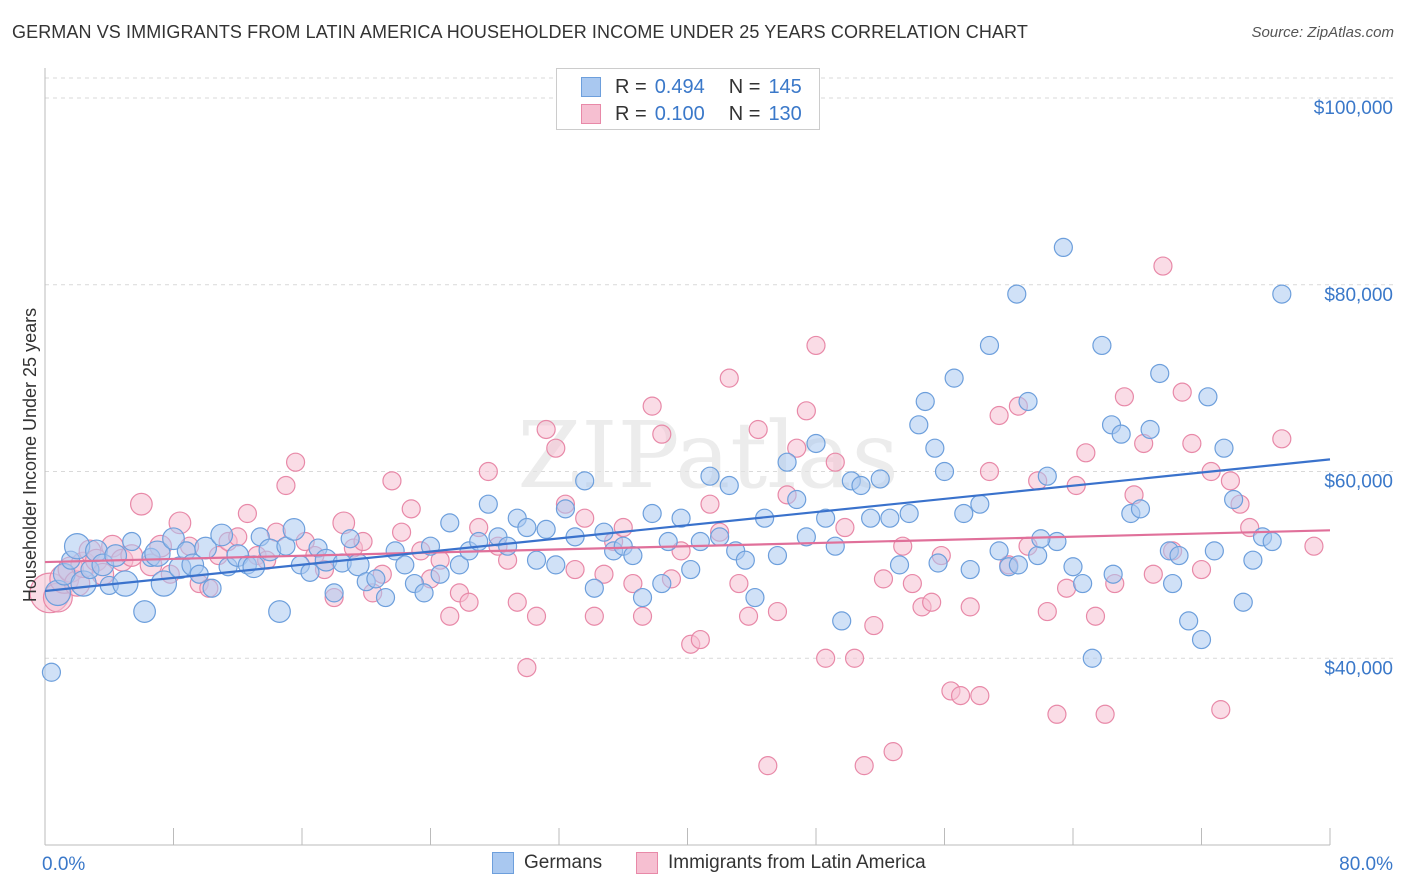 The height and width of the screenshot is (892, 1406). What do you see at coordinates (688, 99) in the screenshot?
I see `correlation-legend: R = 0.494 N = 145 R = 0.100 N = 130` at bounding box center [688, 99].